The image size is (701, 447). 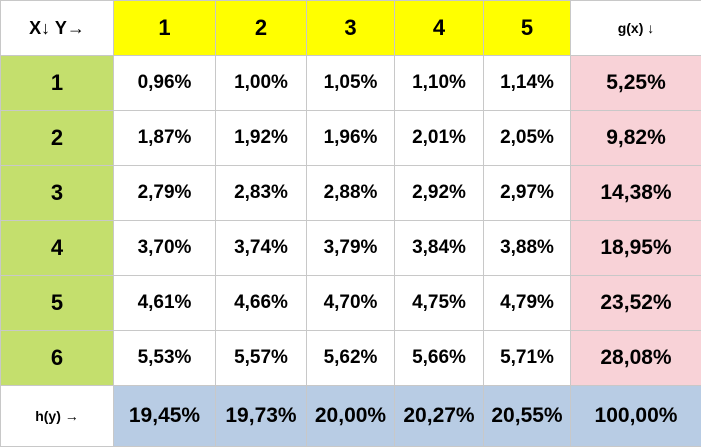 I want to click on probability-cell: 5,53%, so click(x=165, y=358).